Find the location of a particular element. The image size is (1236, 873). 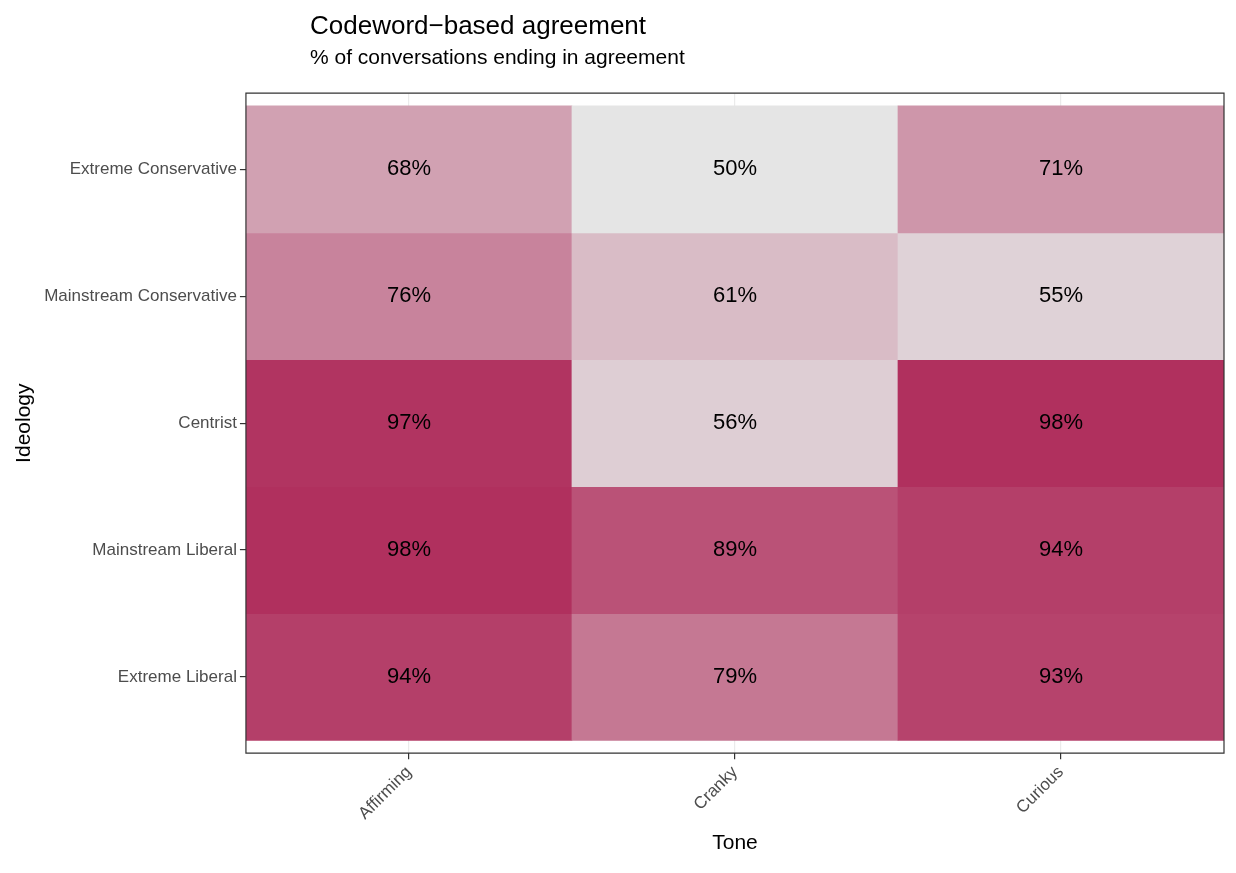

y-axis-title: Ideology is located at coordinates (23, 422).